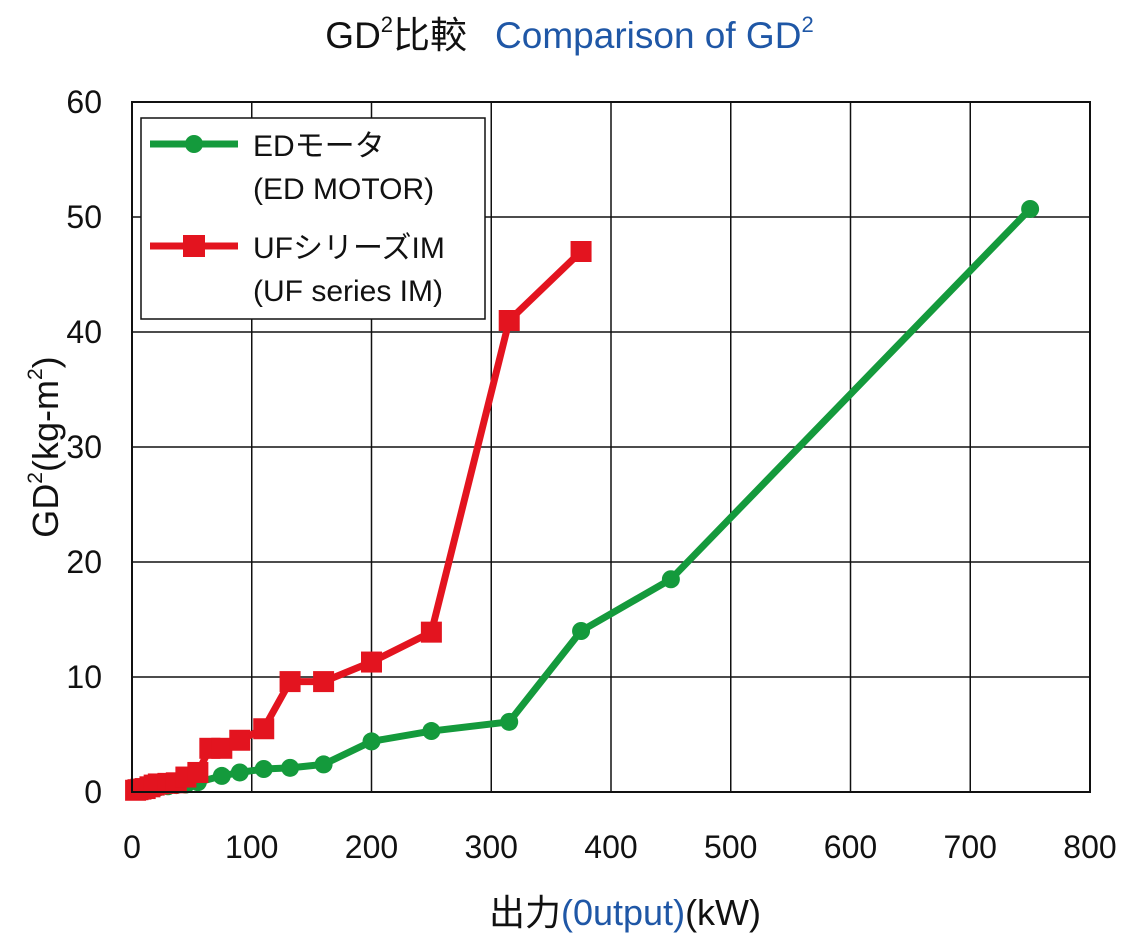 The height and width of the screenshot is (939, 1139). I want to click on x-axis-label: 出力(0utput)(kW), so click(625, 912).